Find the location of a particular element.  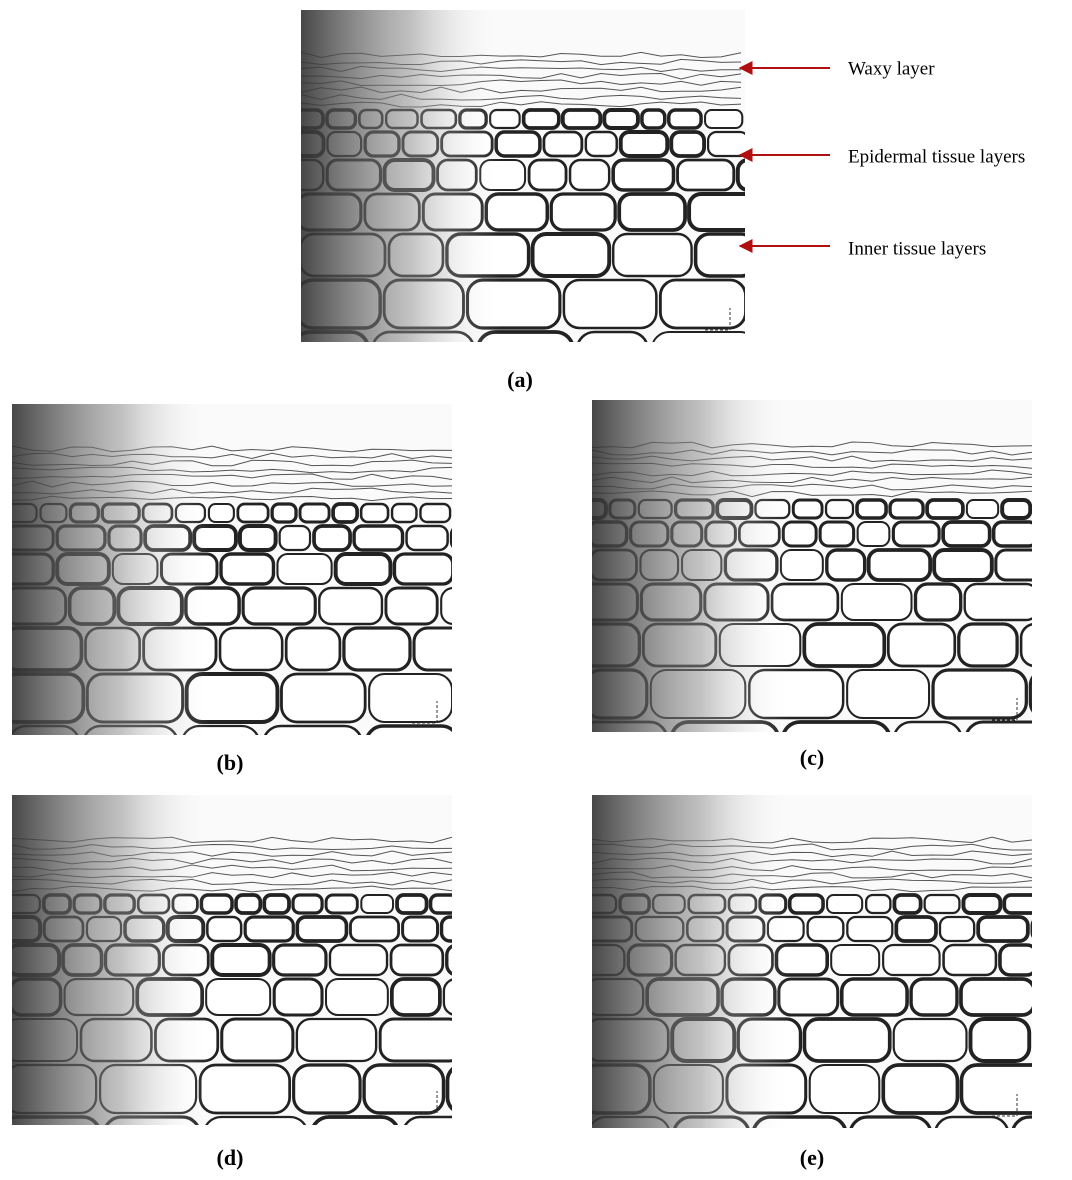

panel-label: (a) is located at coordinates (520, 379).